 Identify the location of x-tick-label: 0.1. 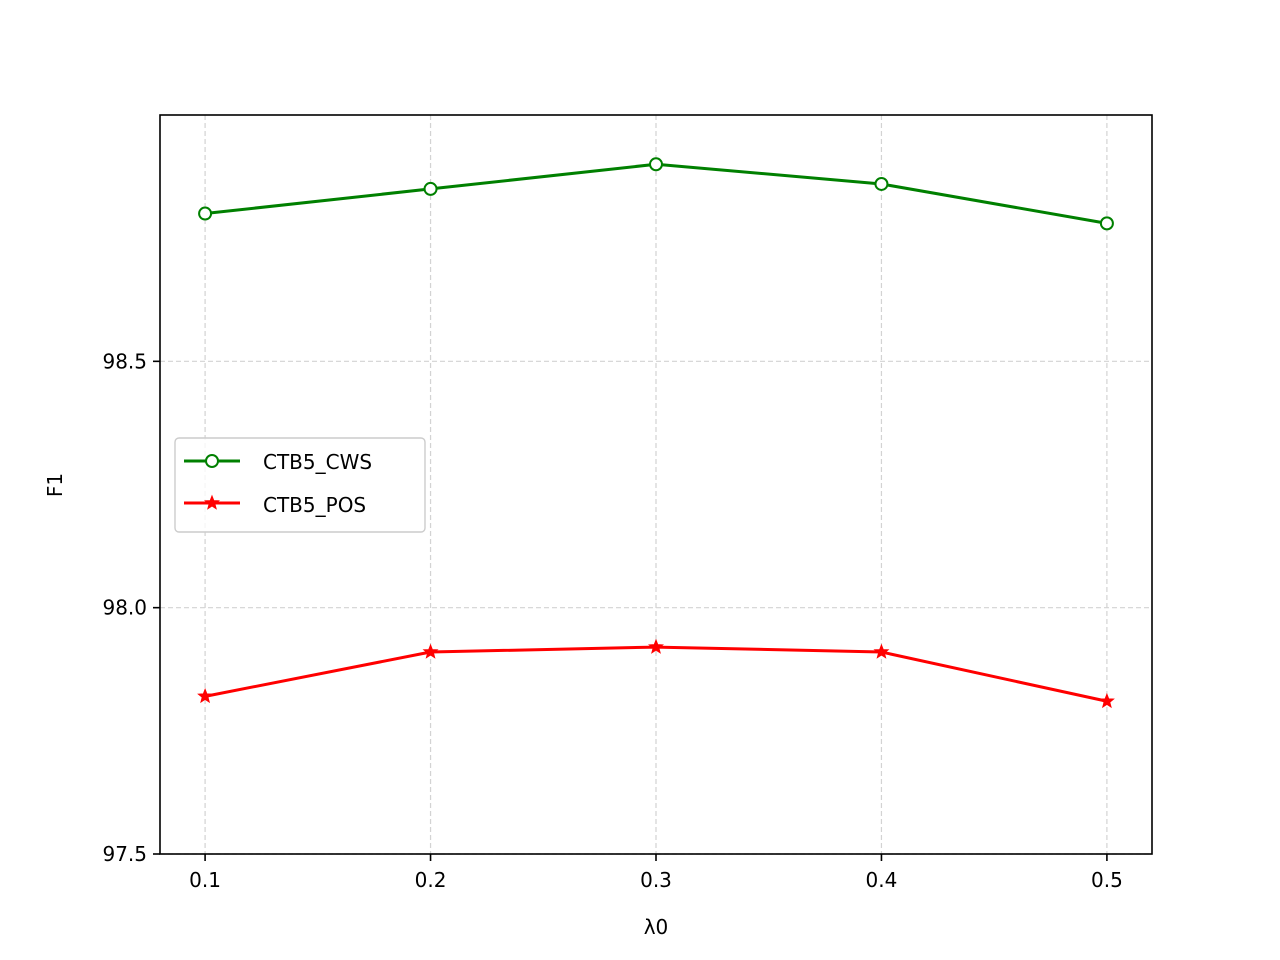
(205, 880).